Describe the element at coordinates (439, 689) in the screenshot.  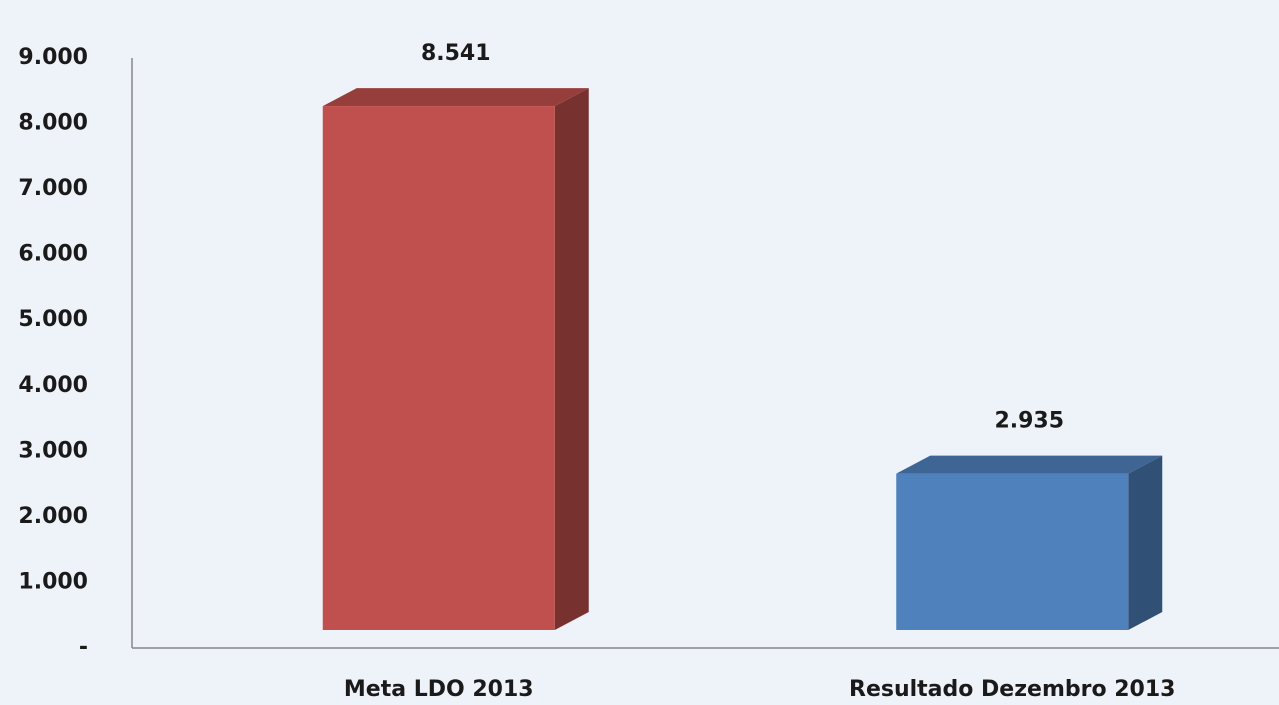
I see `x-tick-label: Meta LDO 2013` at that location.